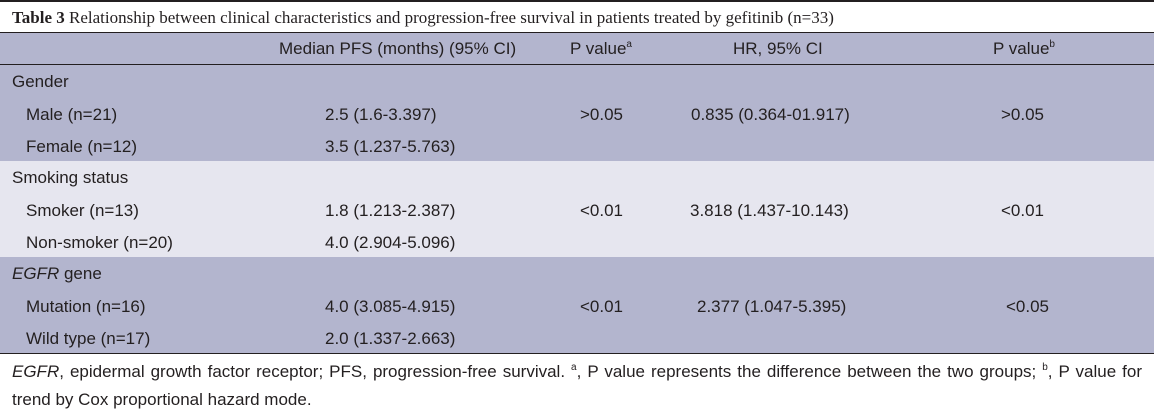  What do you see at coordinates (390, 339) in the screenshot?
I see `median-pfs-value: 2.0 (1.337-2.663)` at bounding box center [390, 339].